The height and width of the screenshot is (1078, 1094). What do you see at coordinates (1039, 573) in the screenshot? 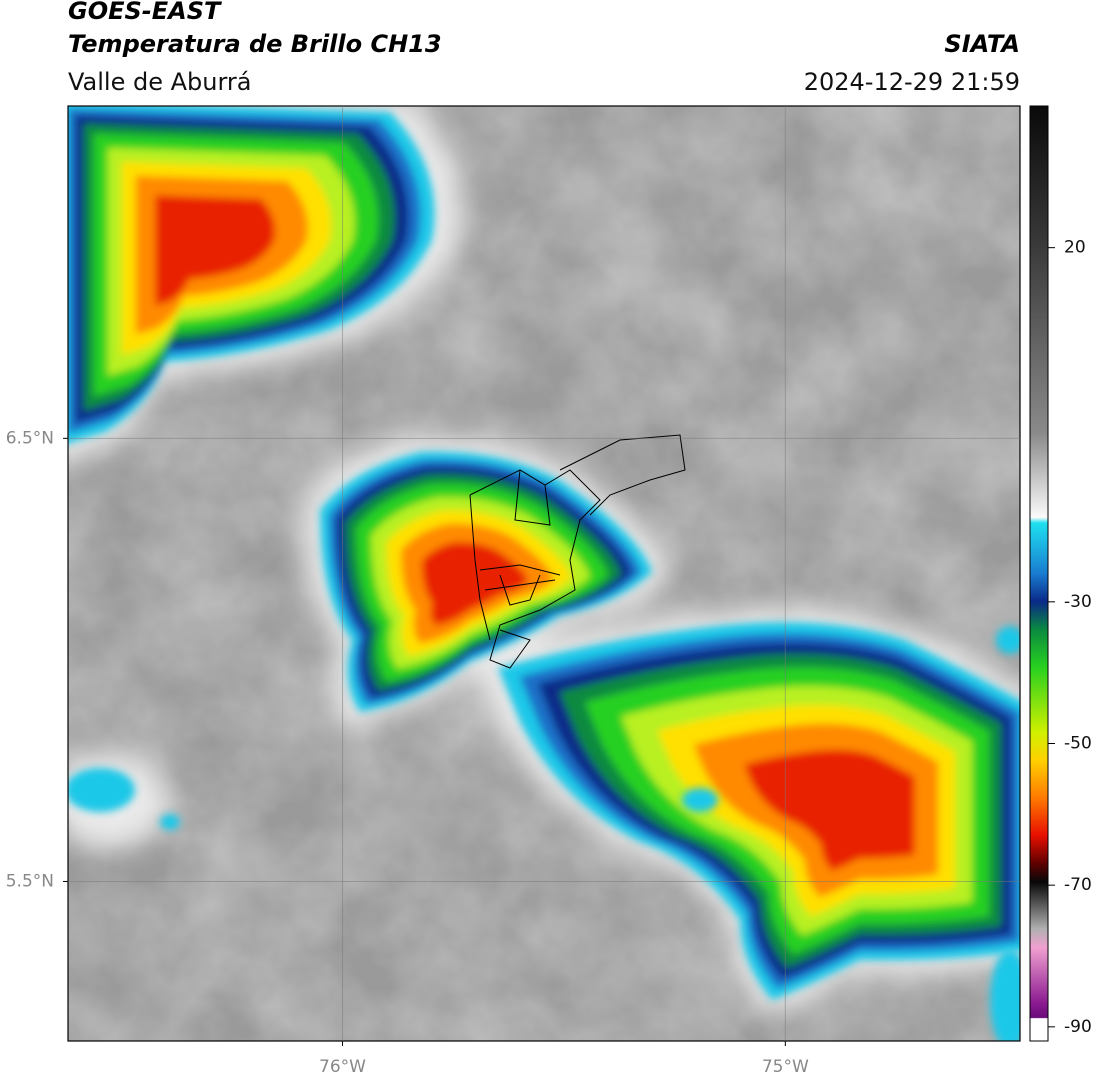
I see `colorbar` at bounding box center [1039, 573].